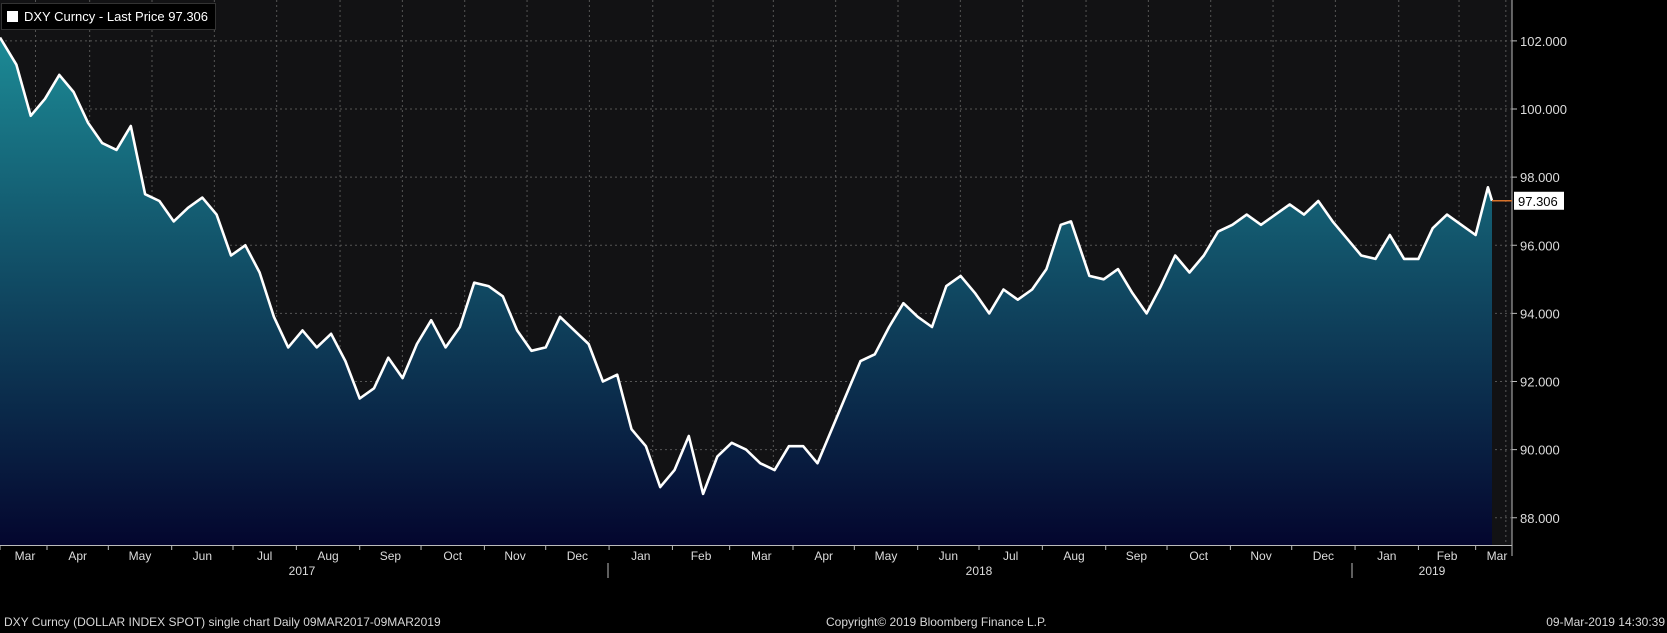  What do you see at coordinates (1540, 313) in the screenshot?
I see `y-tick-label: 94.000` at bounding box center [1540, 313].